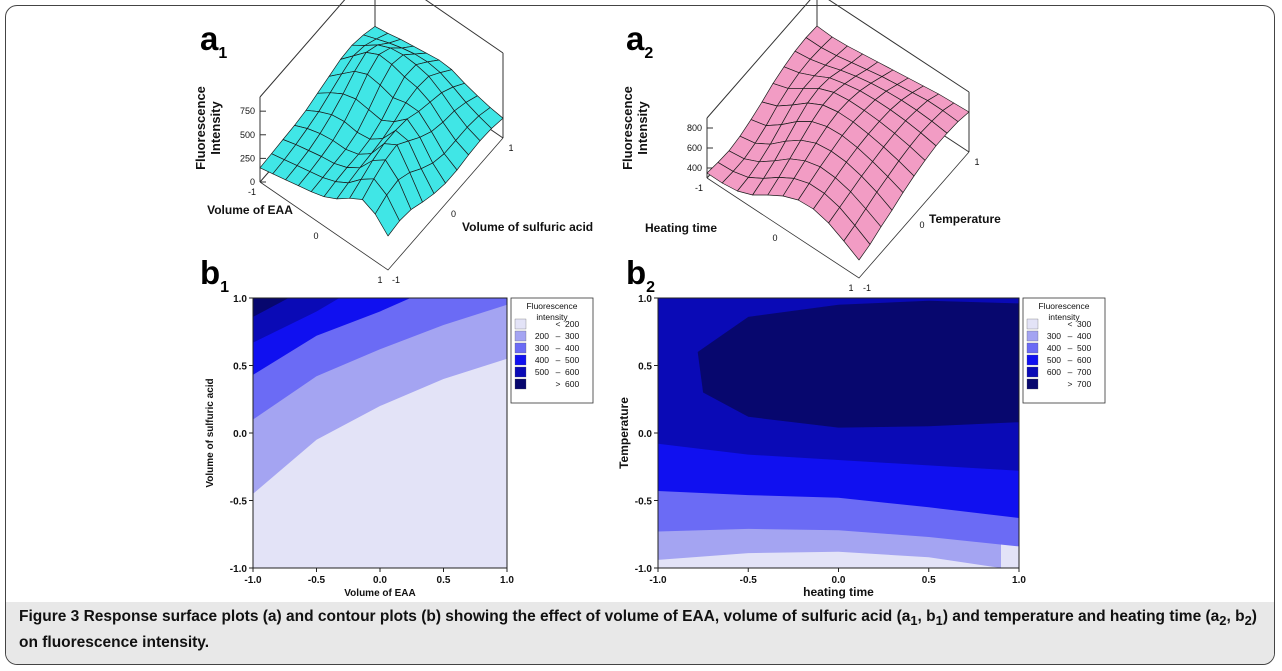 The height and width of the screenshot is (671, 1282). Describe the element at coordinates (214, 275) in the screenshot. I see `panel-label-b1: b1` at that location.